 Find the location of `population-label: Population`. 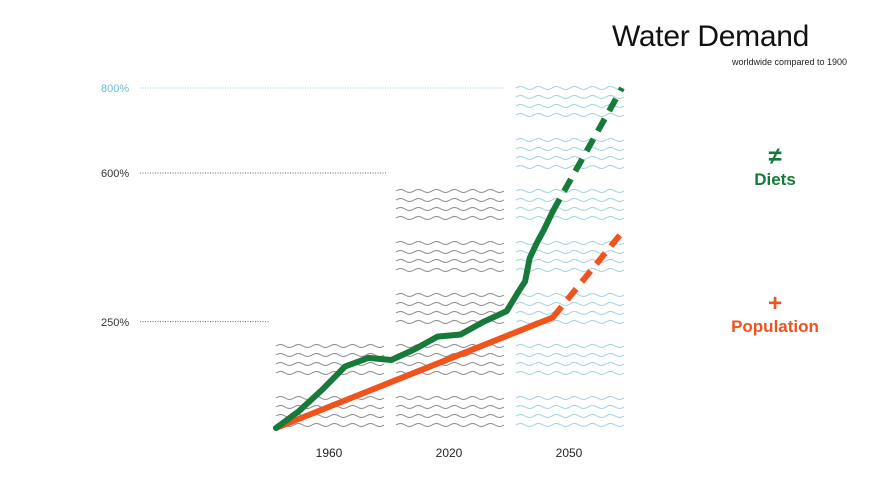

population-label: Population is located at coordinates (775, 326).